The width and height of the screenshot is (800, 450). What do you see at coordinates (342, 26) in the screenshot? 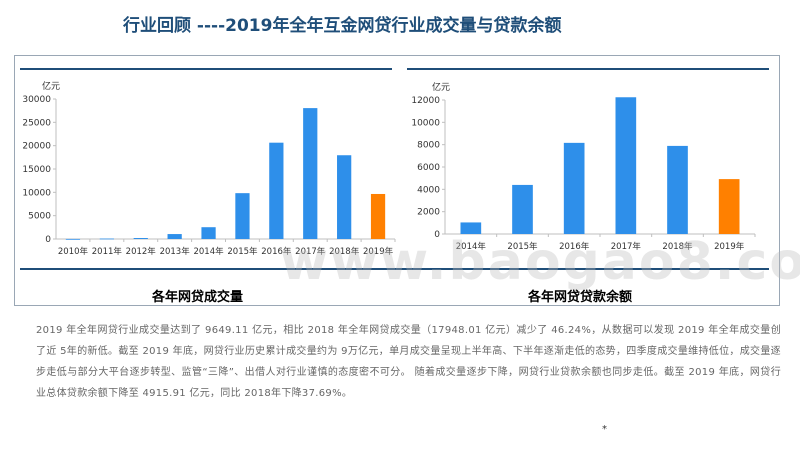
I see `page-title: 行业回顾 ----2019年全年互金网贷行业成交量与贷款余额` at bounding box center [342, 26].